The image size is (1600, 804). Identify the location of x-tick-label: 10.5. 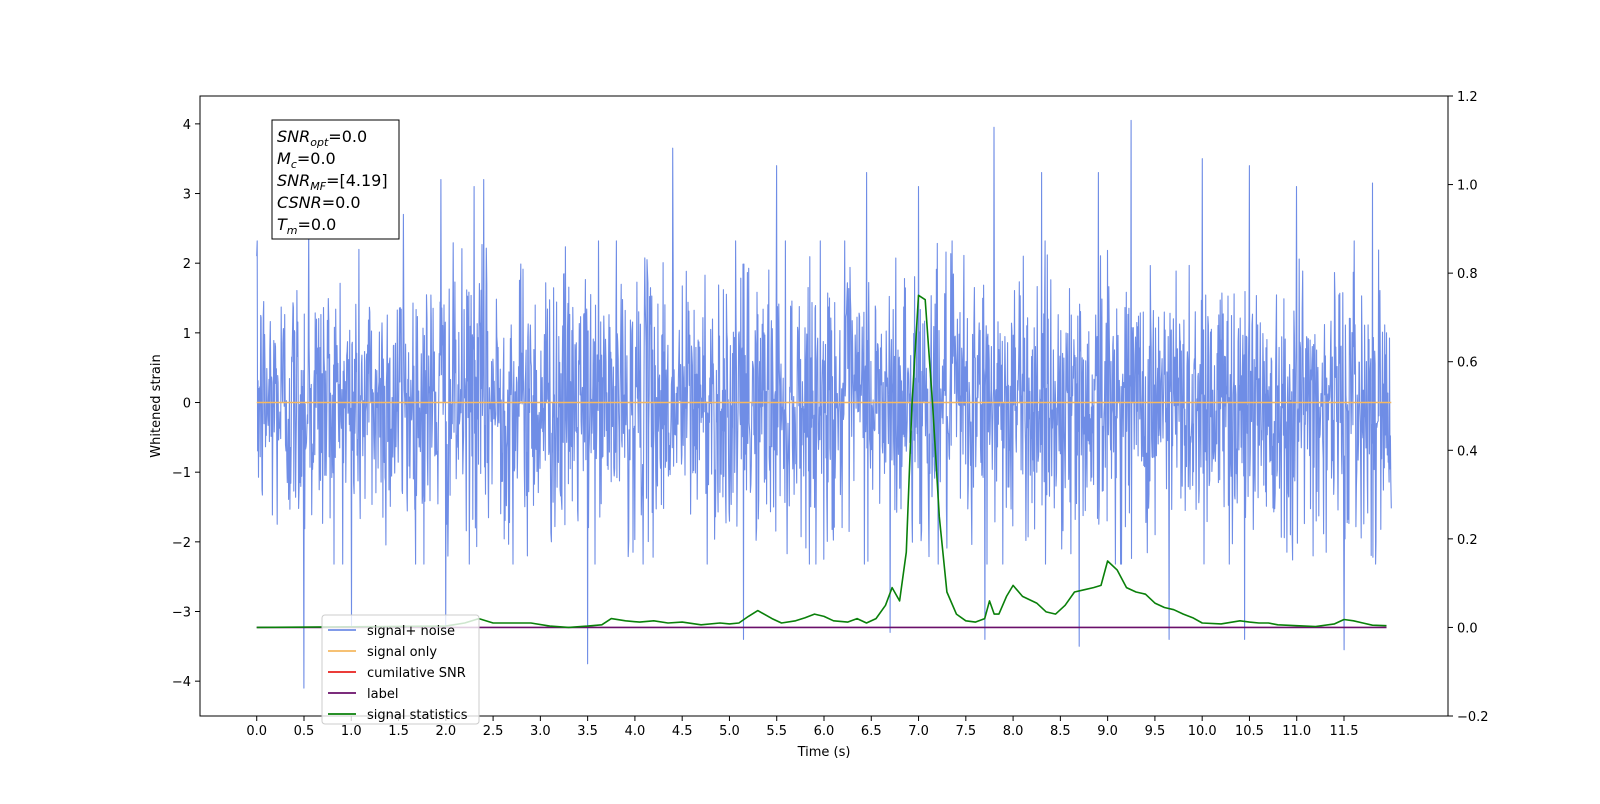
(1249, 731).